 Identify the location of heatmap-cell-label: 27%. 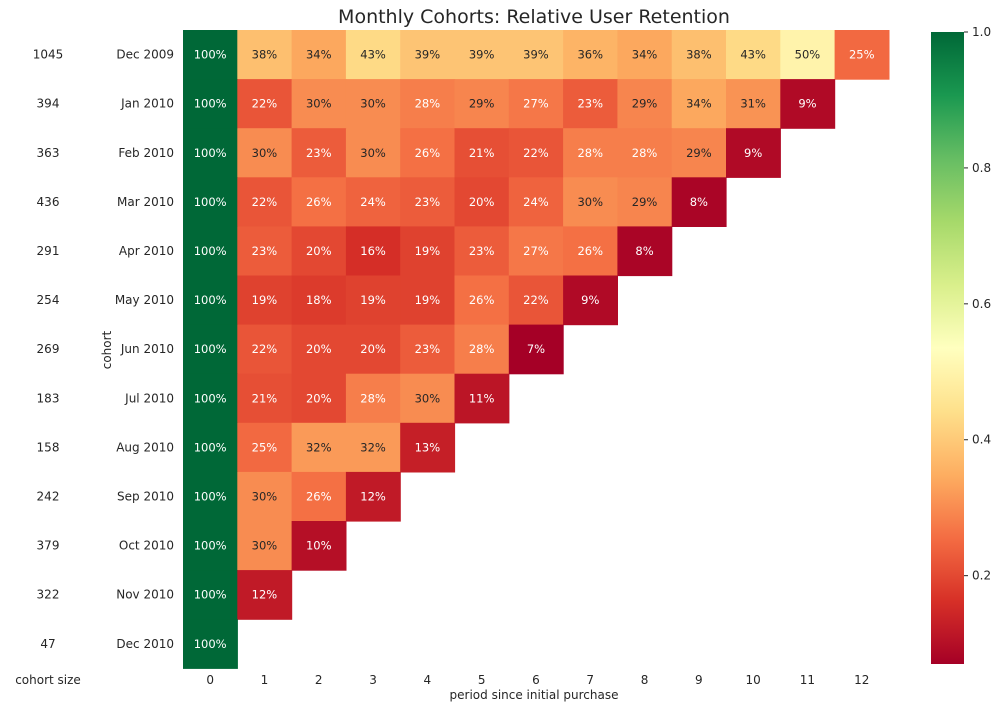
(536, 104).